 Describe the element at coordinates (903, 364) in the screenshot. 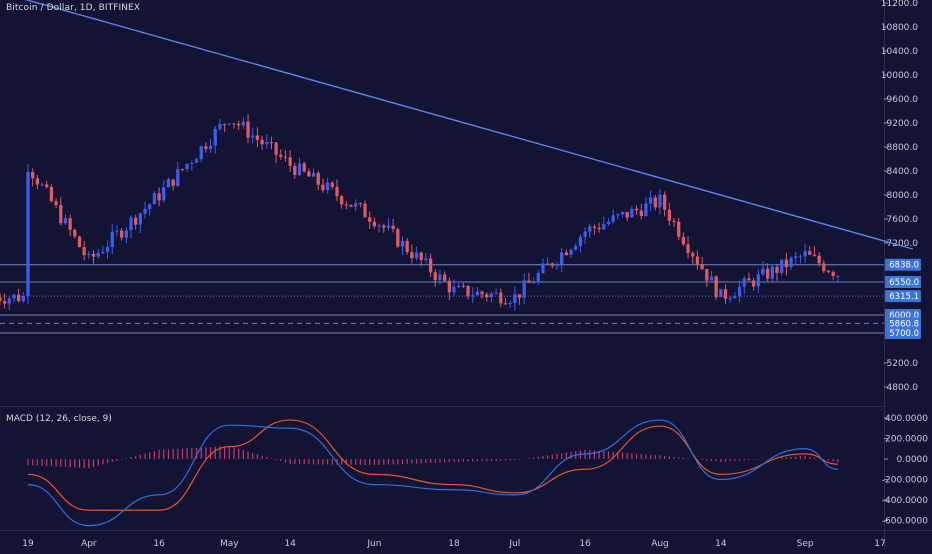

I see `price-tick-label: 5200.0` at that location.